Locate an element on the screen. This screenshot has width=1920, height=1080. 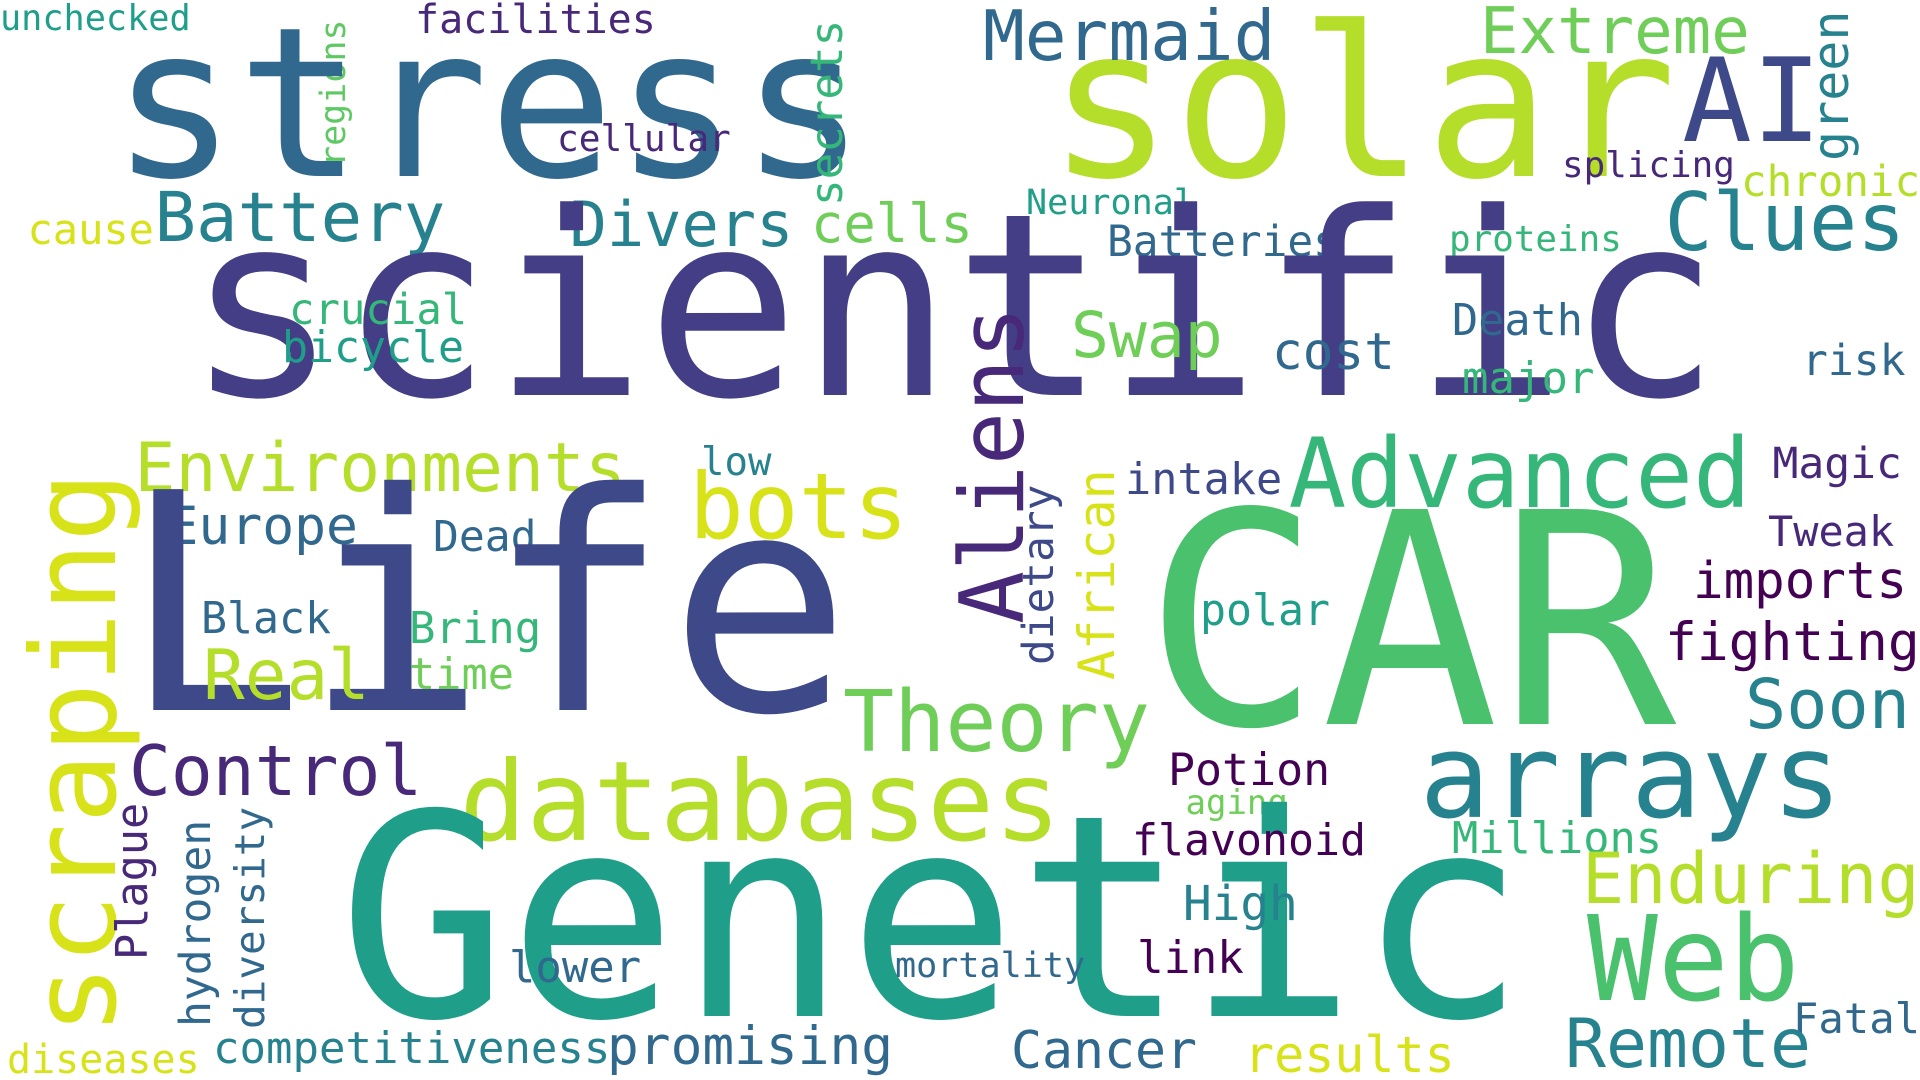
word-time: time is located at coordinates (461, 675).